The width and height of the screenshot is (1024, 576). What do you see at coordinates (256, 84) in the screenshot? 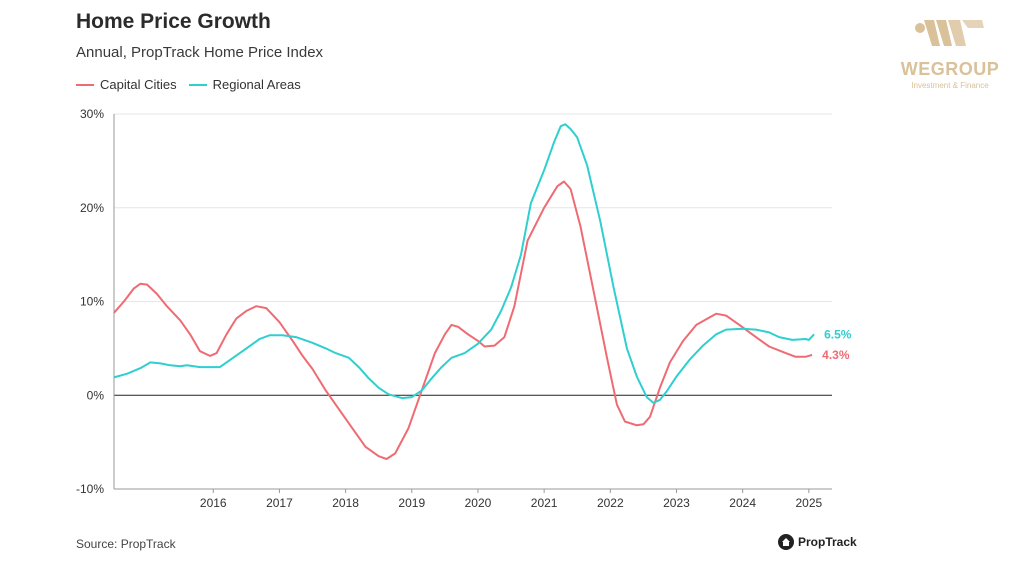
I see `legend-label-regional-areas: Regional Areas` at bounding box center [256, 84].